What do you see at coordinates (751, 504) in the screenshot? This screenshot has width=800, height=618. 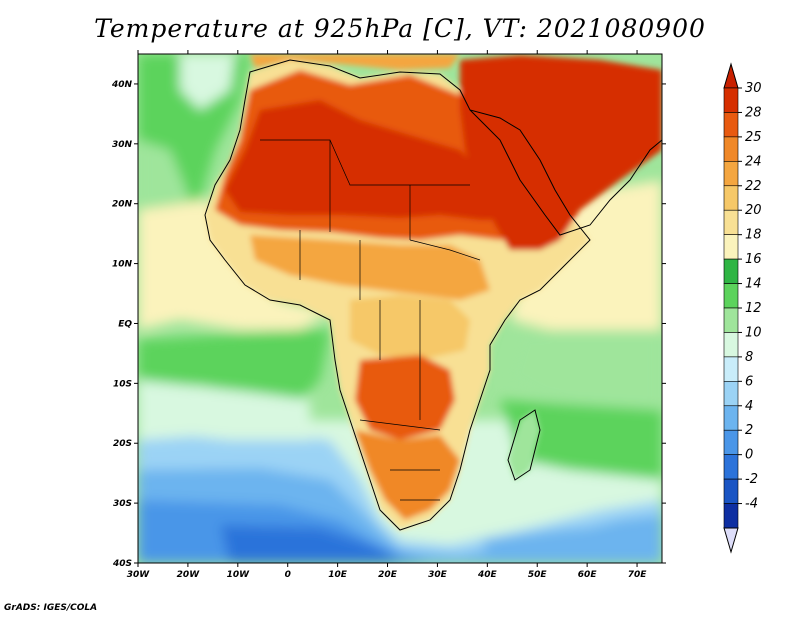 I see `colorbar-label: -4` at bounding box center [751, 504].